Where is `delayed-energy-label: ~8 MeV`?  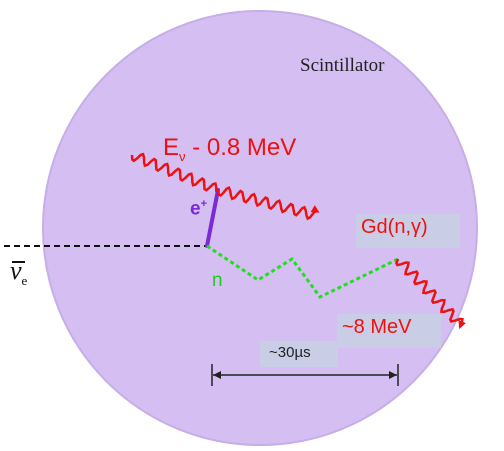
delayed-energy-label: ~8 MeV is located at coordinates (377, 327).